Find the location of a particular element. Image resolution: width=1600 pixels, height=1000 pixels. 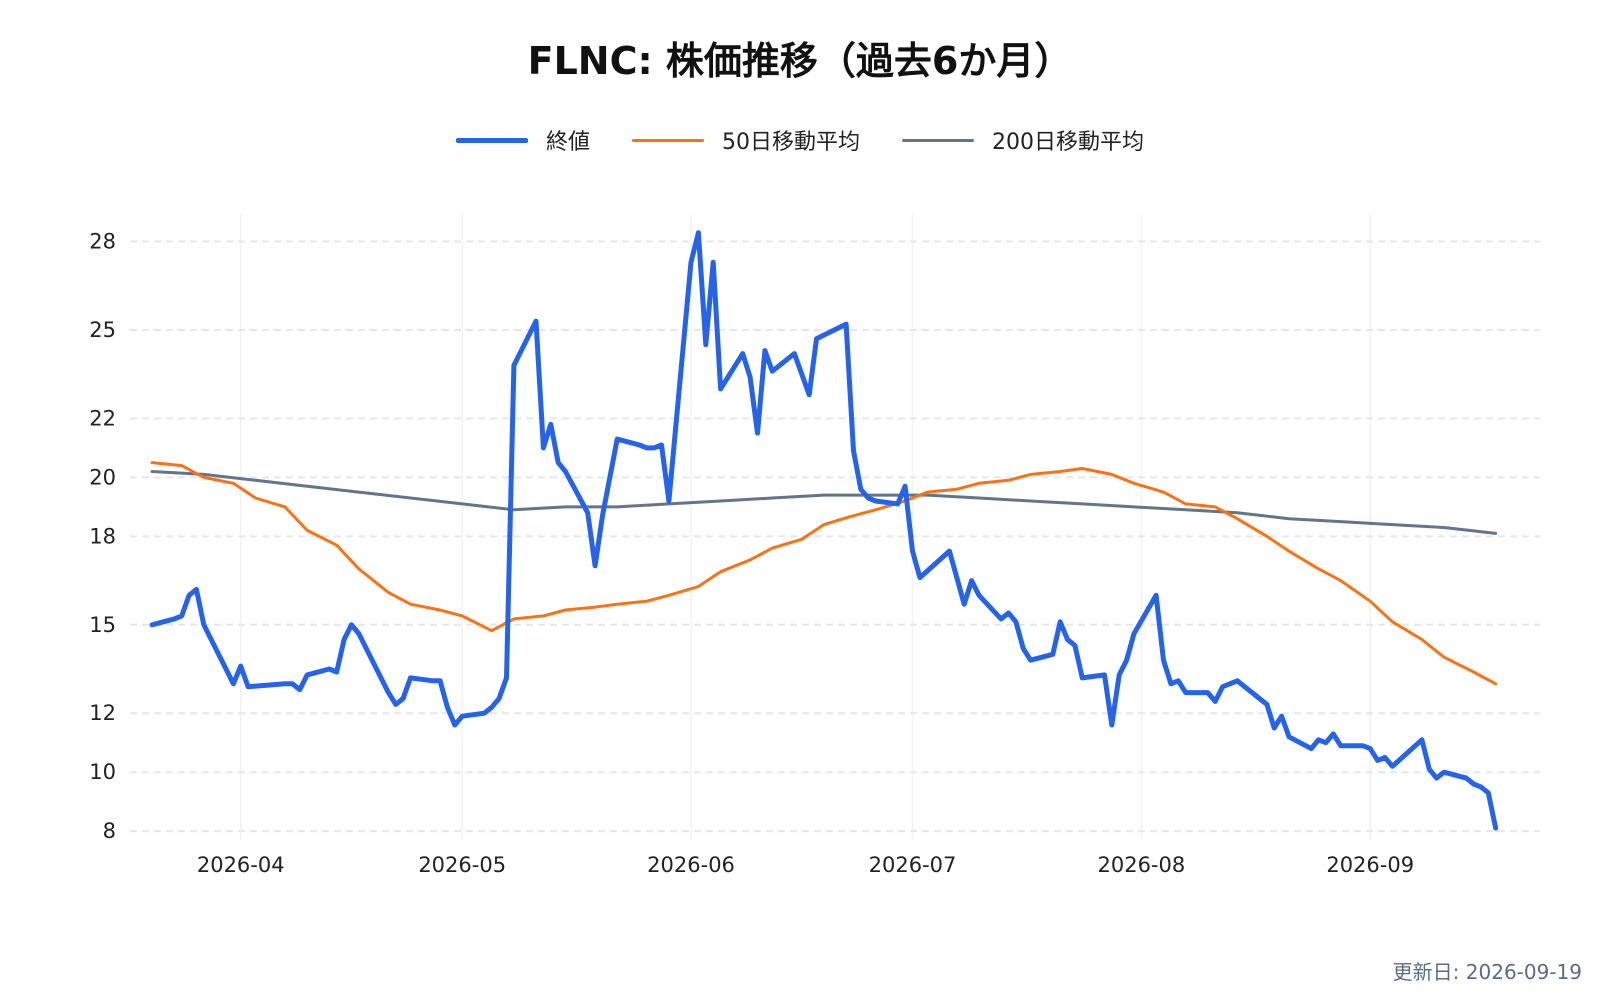

y-tick-label: 22 is located at coordinates (102, 418).